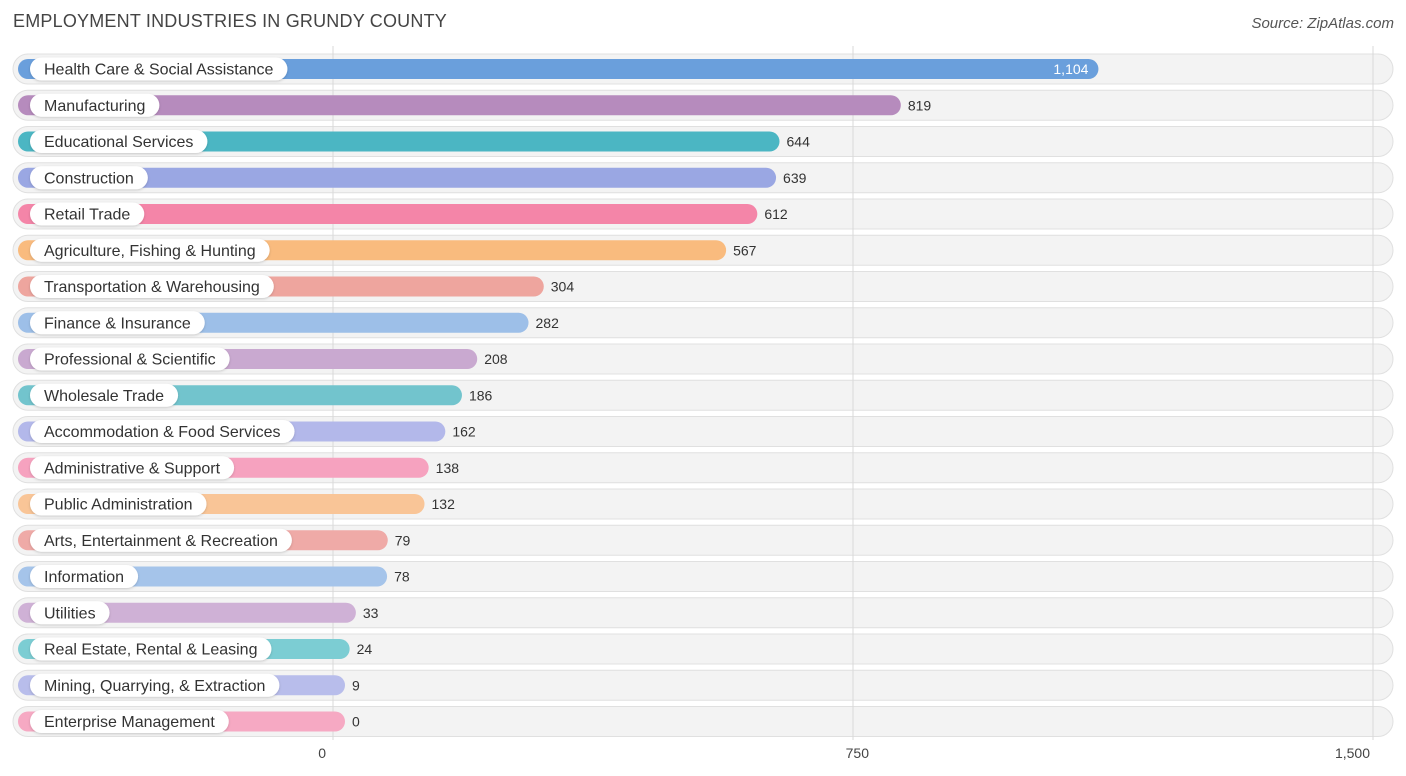 Image resolution: width=1406 pixels, height=776 pixels. I want to click on value-label: 282, so click(548, 323).